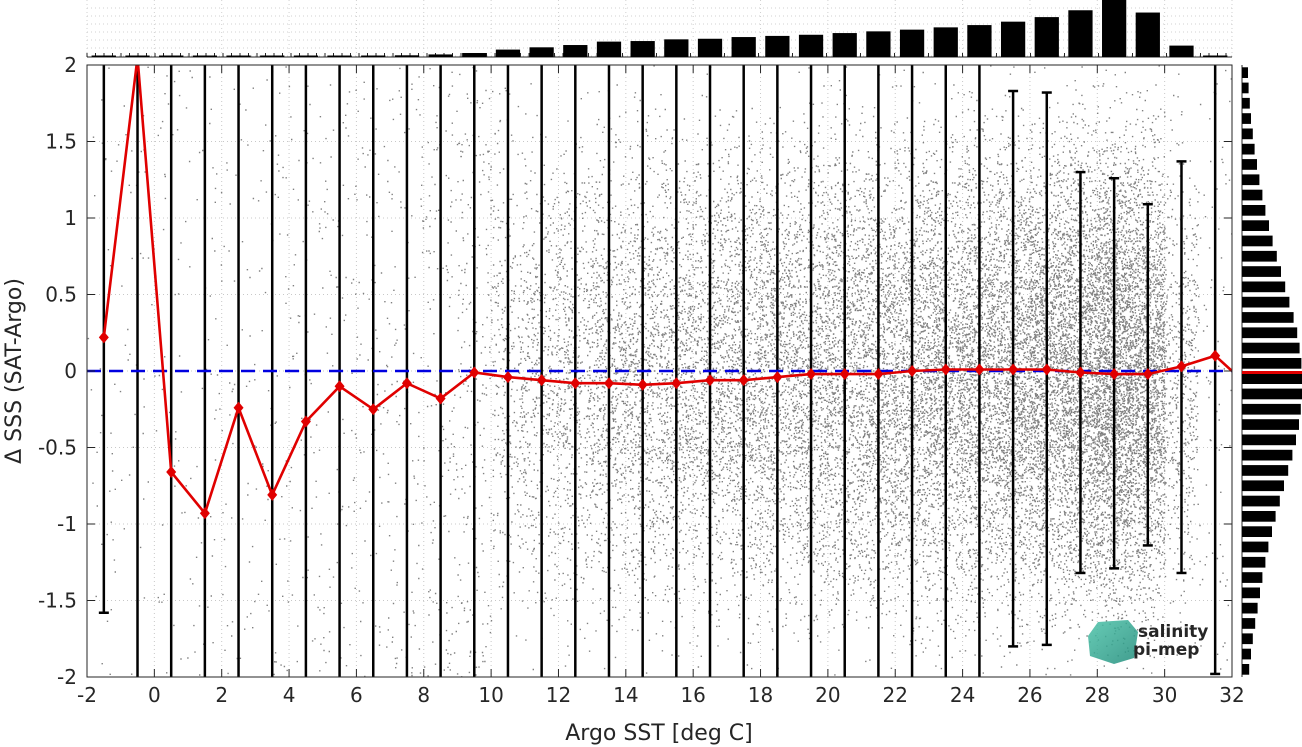  Describe the element at coordinates (70, 65) in the screenshot. I see `y-tick-label: 2` at that location.